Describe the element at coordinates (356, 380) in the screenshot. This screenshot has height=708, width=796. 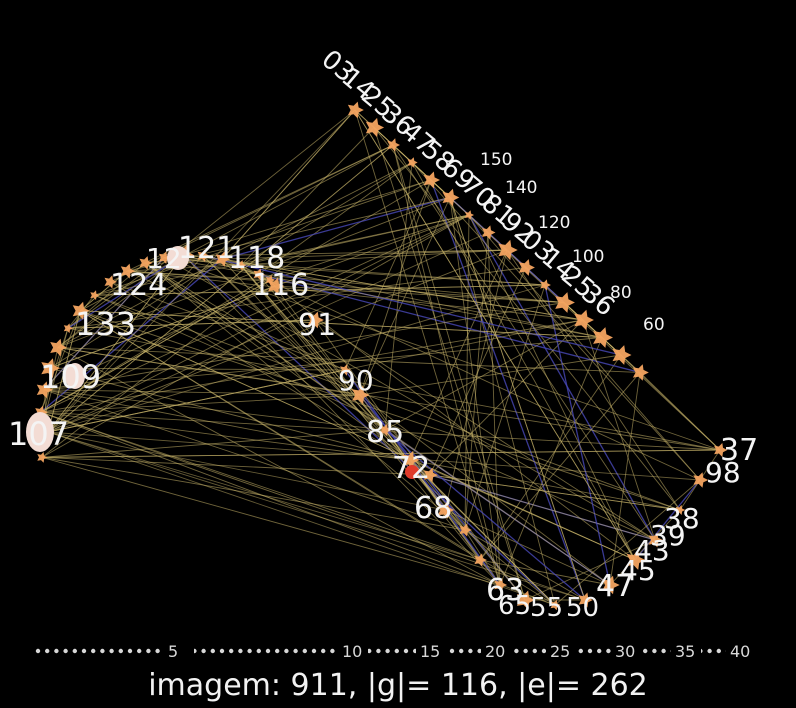
I see `node-label: 90` at that location.